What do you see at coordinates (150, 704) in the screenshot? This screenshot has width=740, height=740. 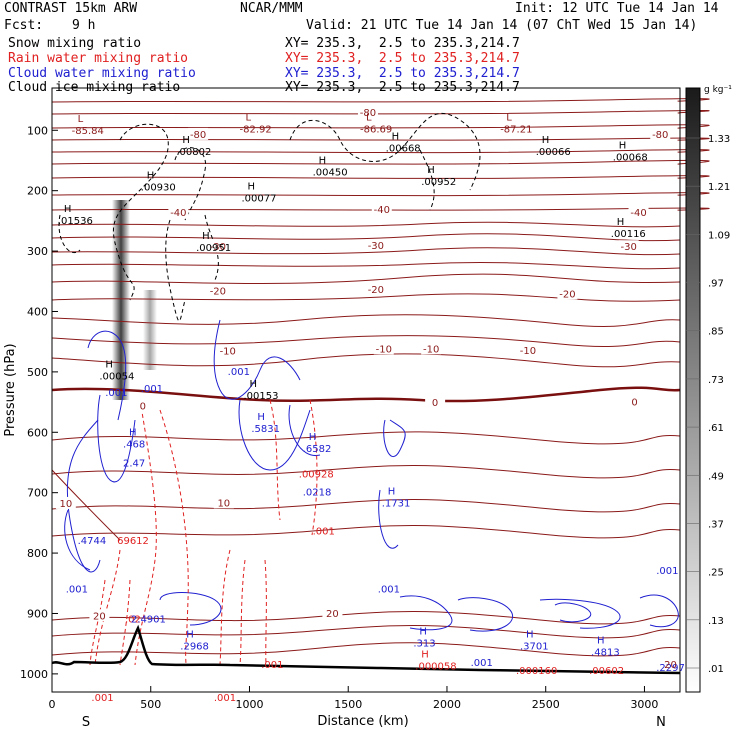 I see `x-tick-label: 500` at bounding box center [150, 704].